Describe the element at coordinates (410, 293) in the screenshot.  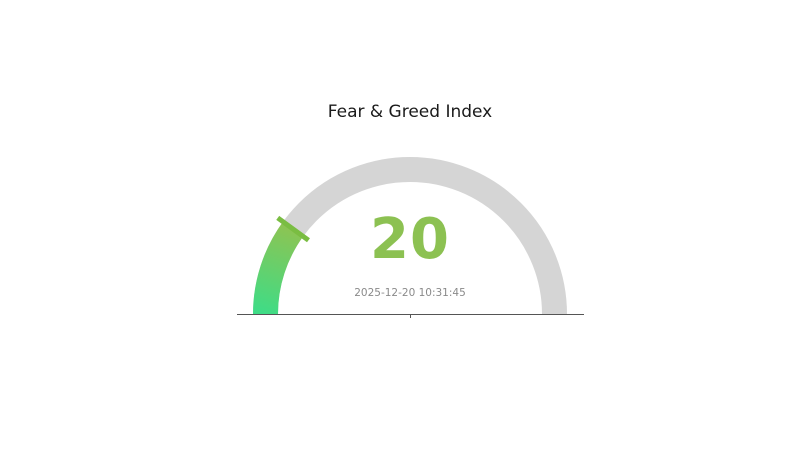
I see `gauge-timestamp: 2025-12-20 10:31:45` at that location.